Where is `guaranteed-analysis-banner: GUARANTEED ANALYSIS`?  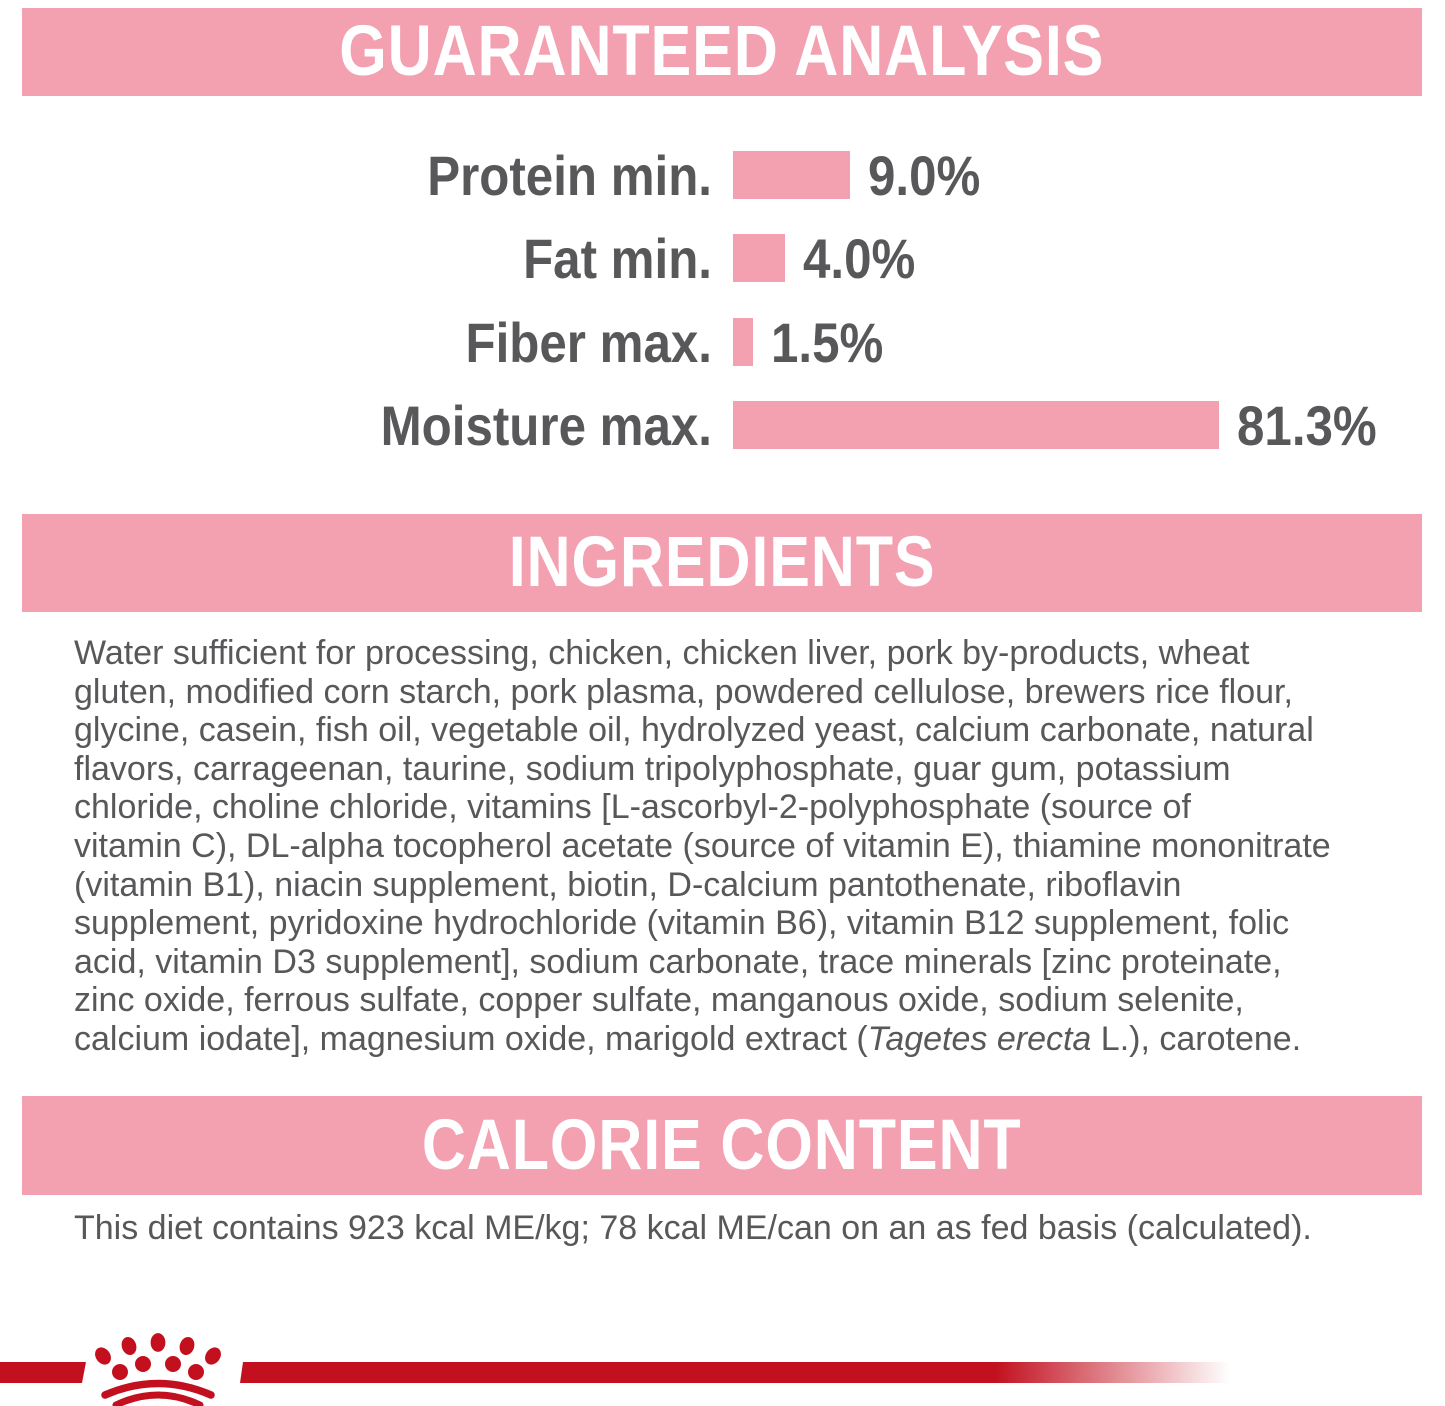
guaranteed-analysis-banner: GUARANTEED ANALYSIS is located at coordinates (722, 52).